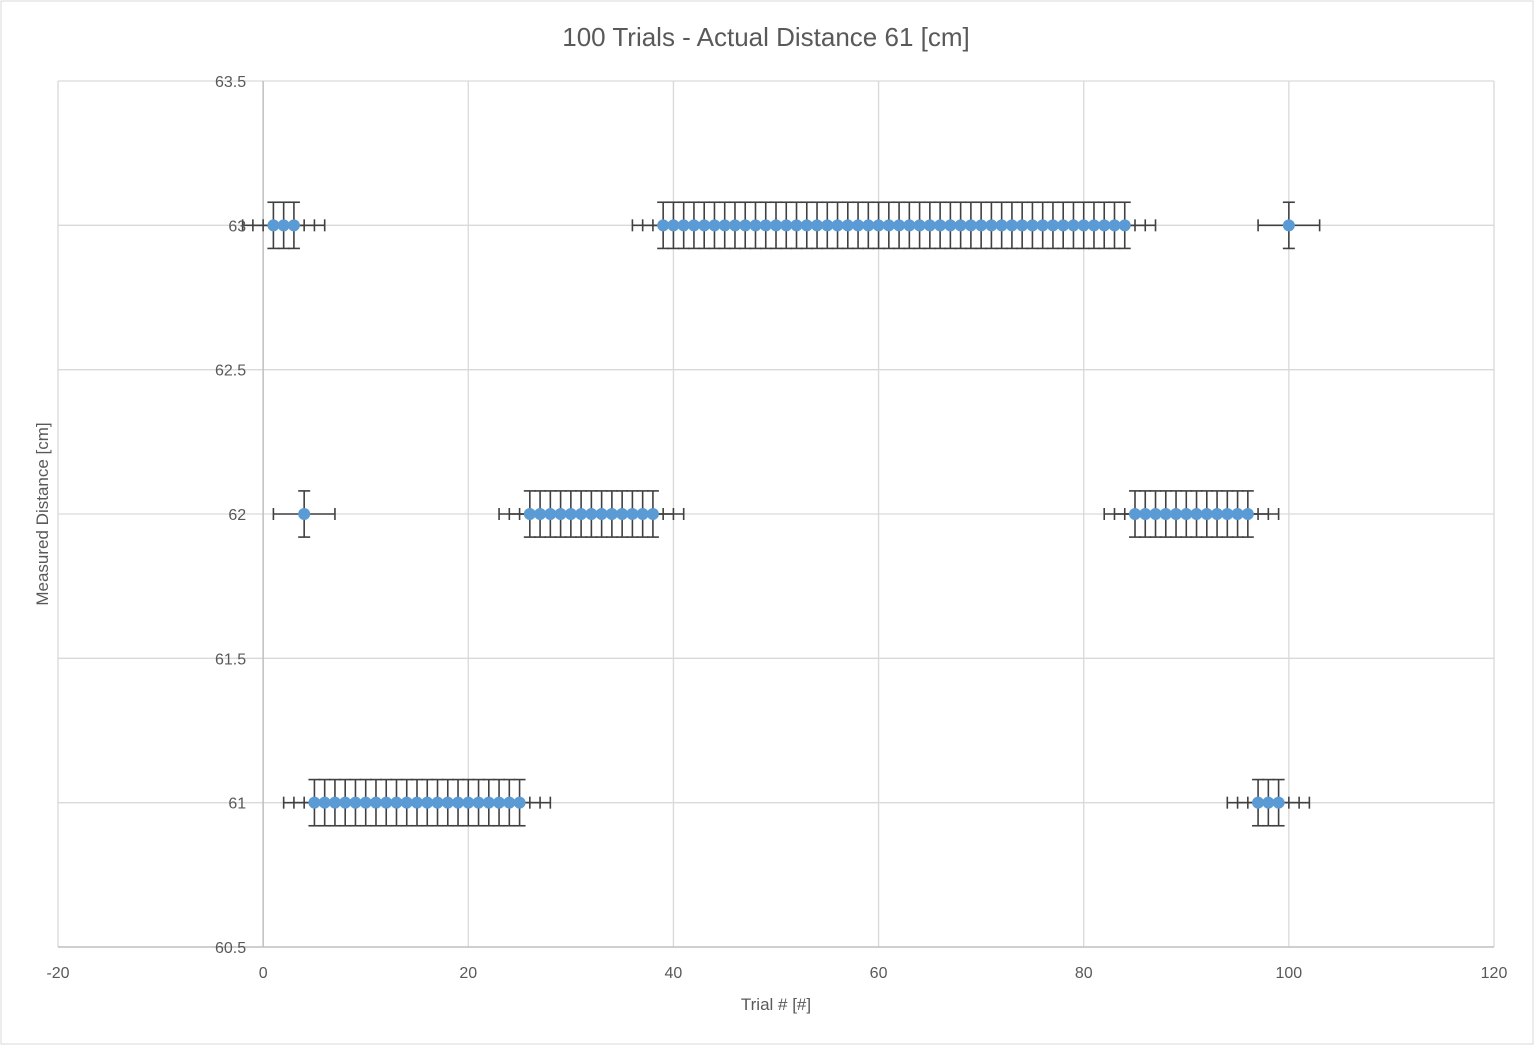 The width and height of the screenshot is (1534, 1050). Describe the element at coordinates (237, 515) in the screenshot. I see `y-tick-label: 62` at that location.